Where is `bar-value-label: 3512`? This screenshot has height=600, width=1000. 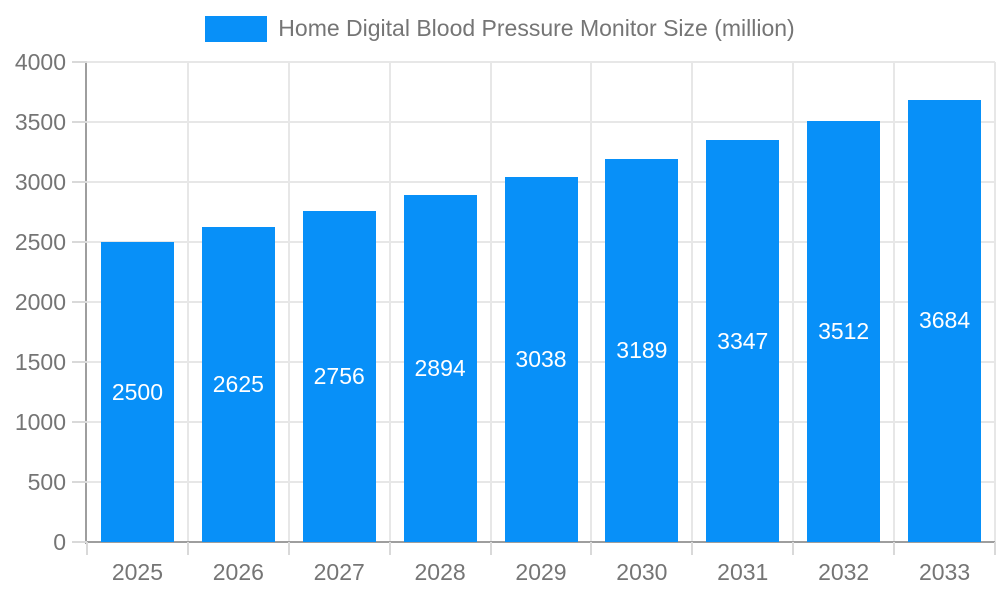
bar-value-label: 3512 is located at coordinates (844, 330).